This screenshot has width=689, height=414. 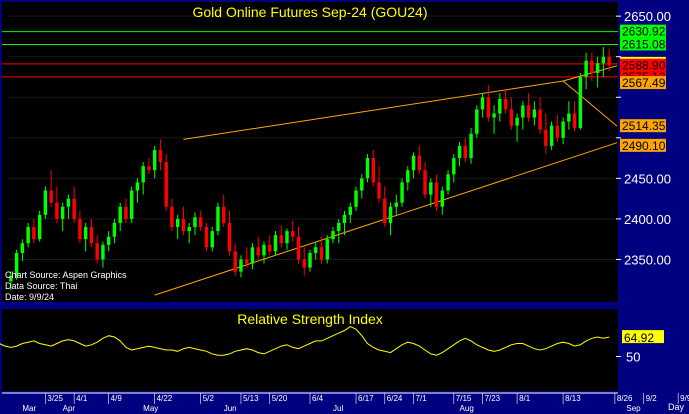 I want to click on x-axis-month-label: Jun, so click(x=230, y=408).